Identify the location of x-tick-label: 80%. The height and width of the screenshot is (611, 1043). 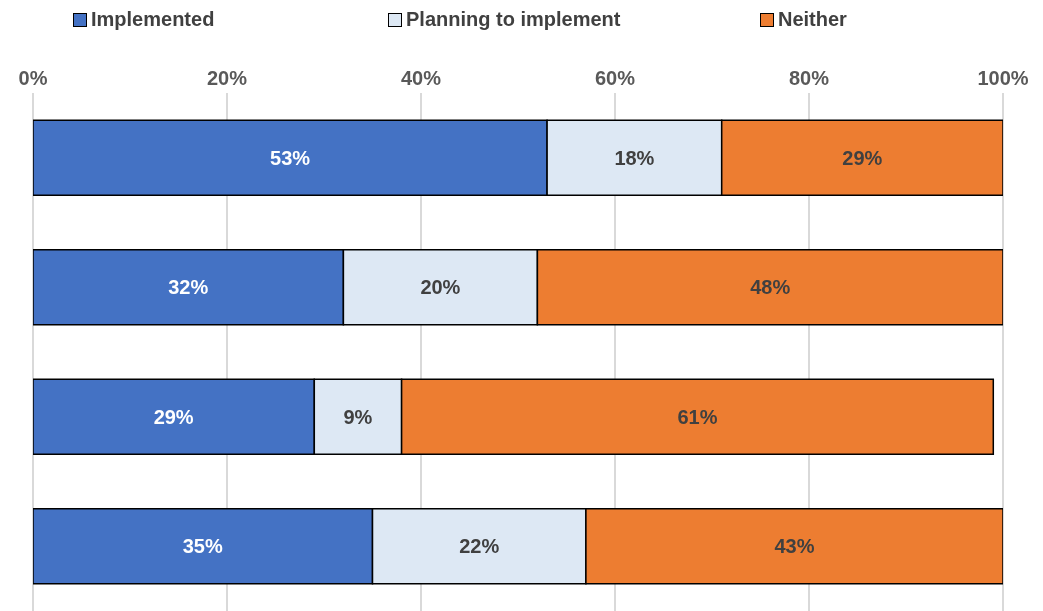
(809, 78).